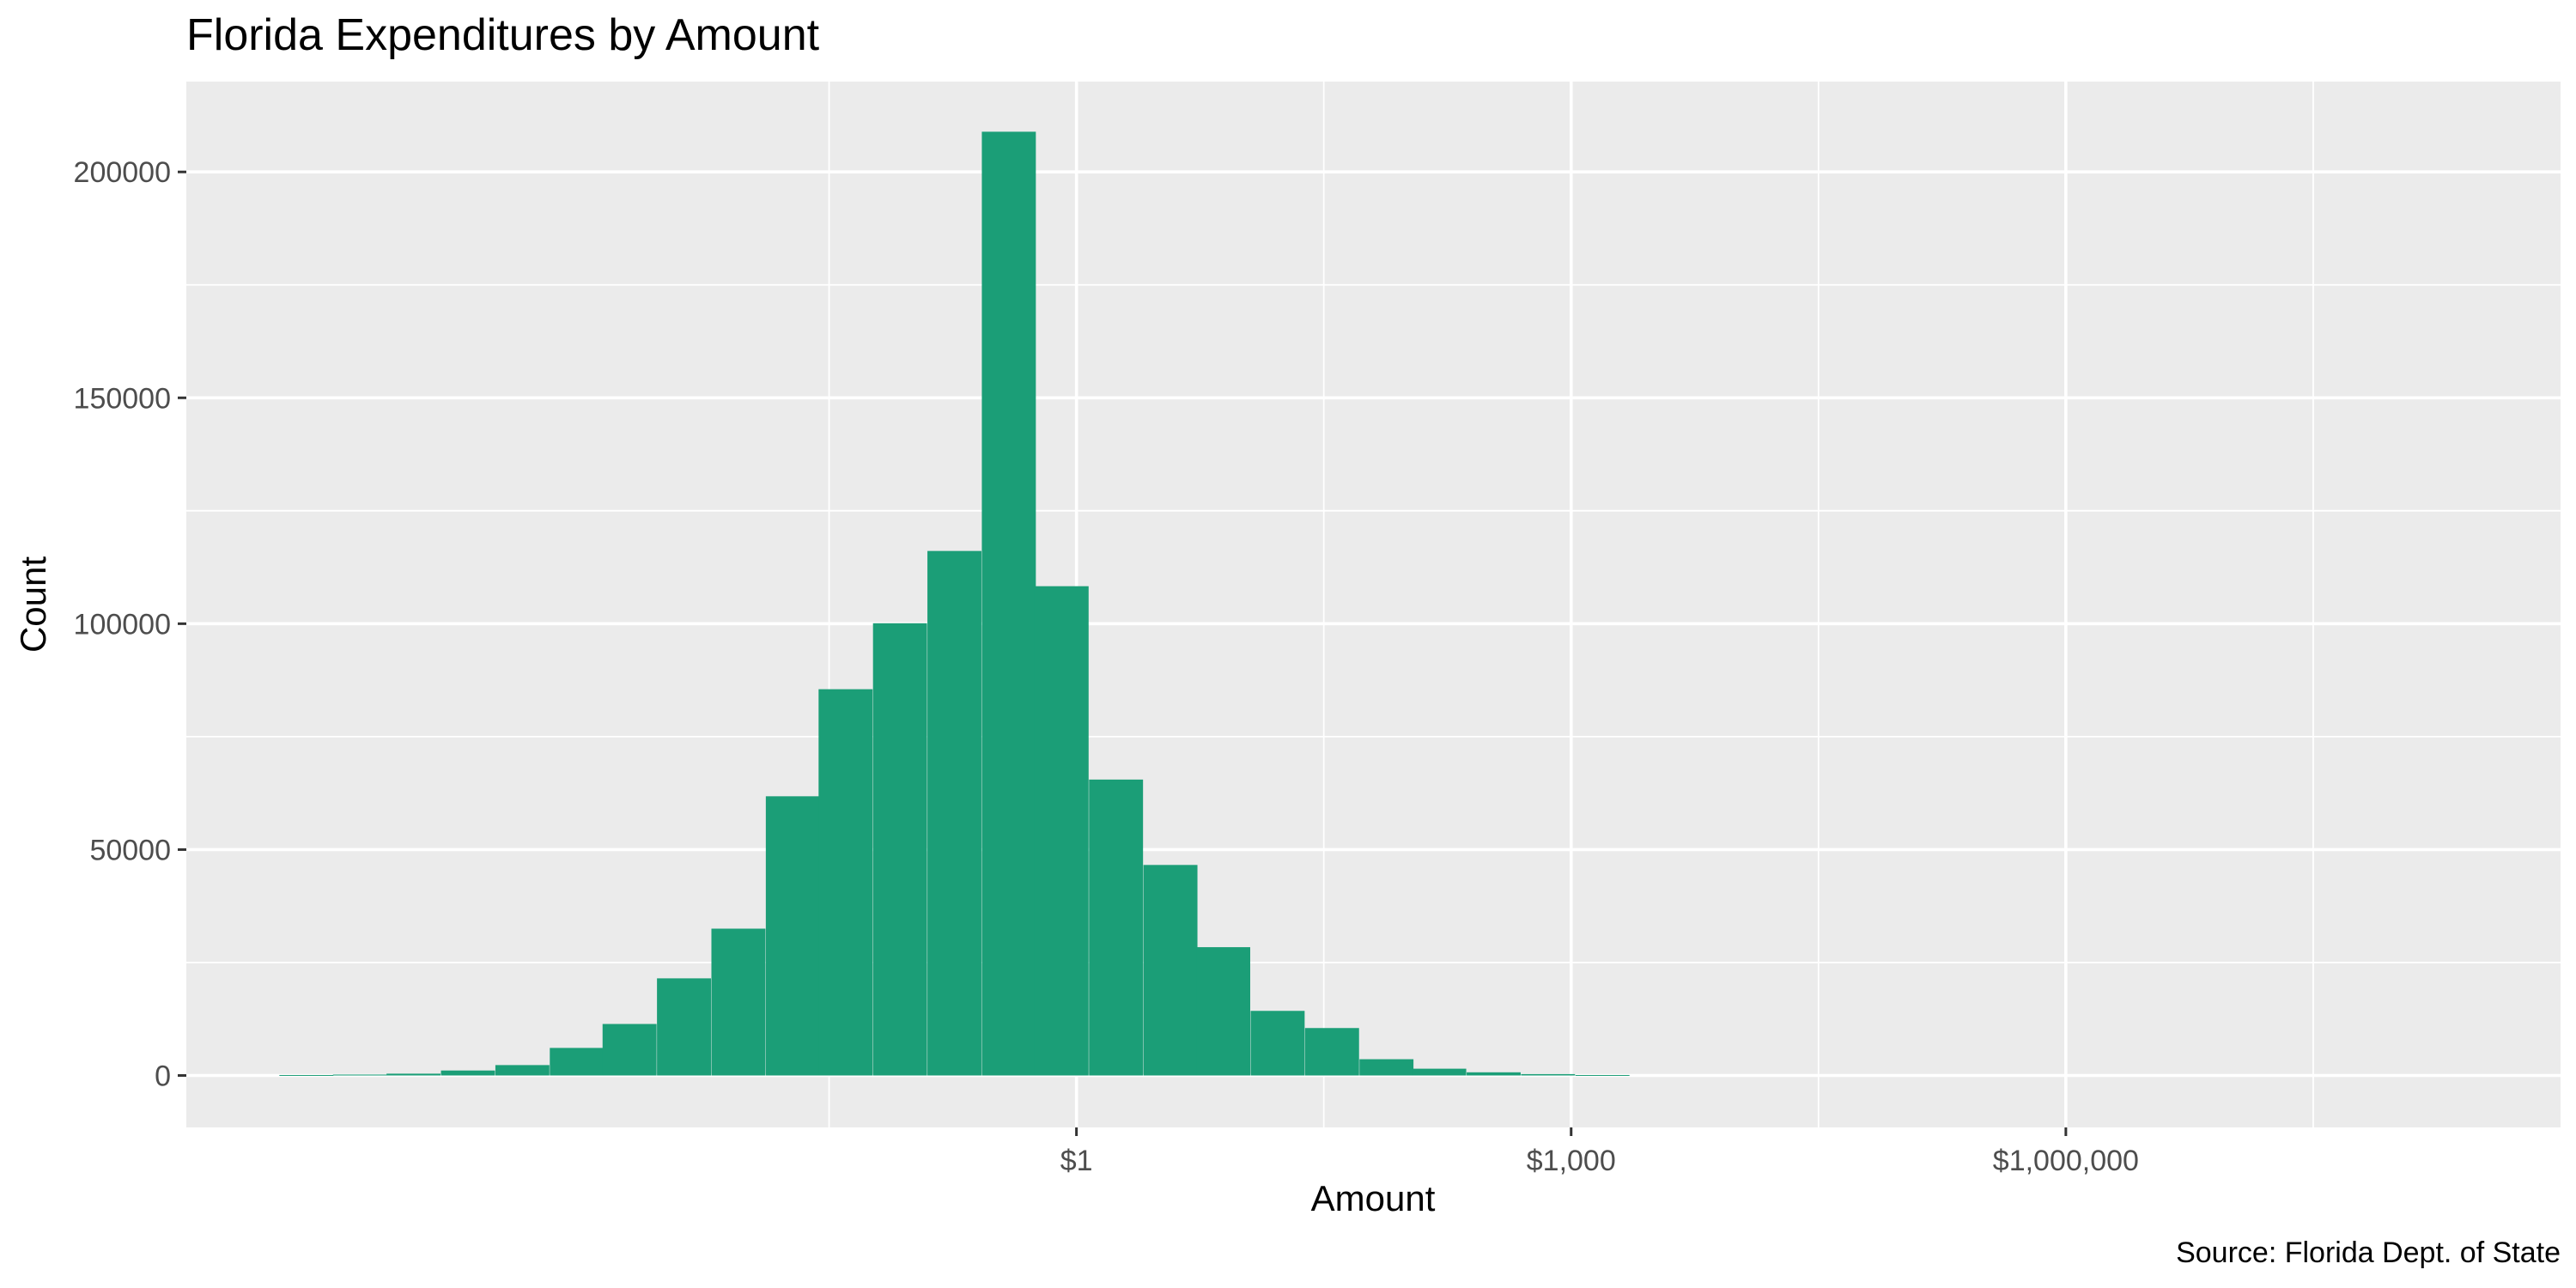  What do you see at coordinates (123, 399) in the screenshot?
I see `y-tick-label: 150000` at bounding box center [123, 399].